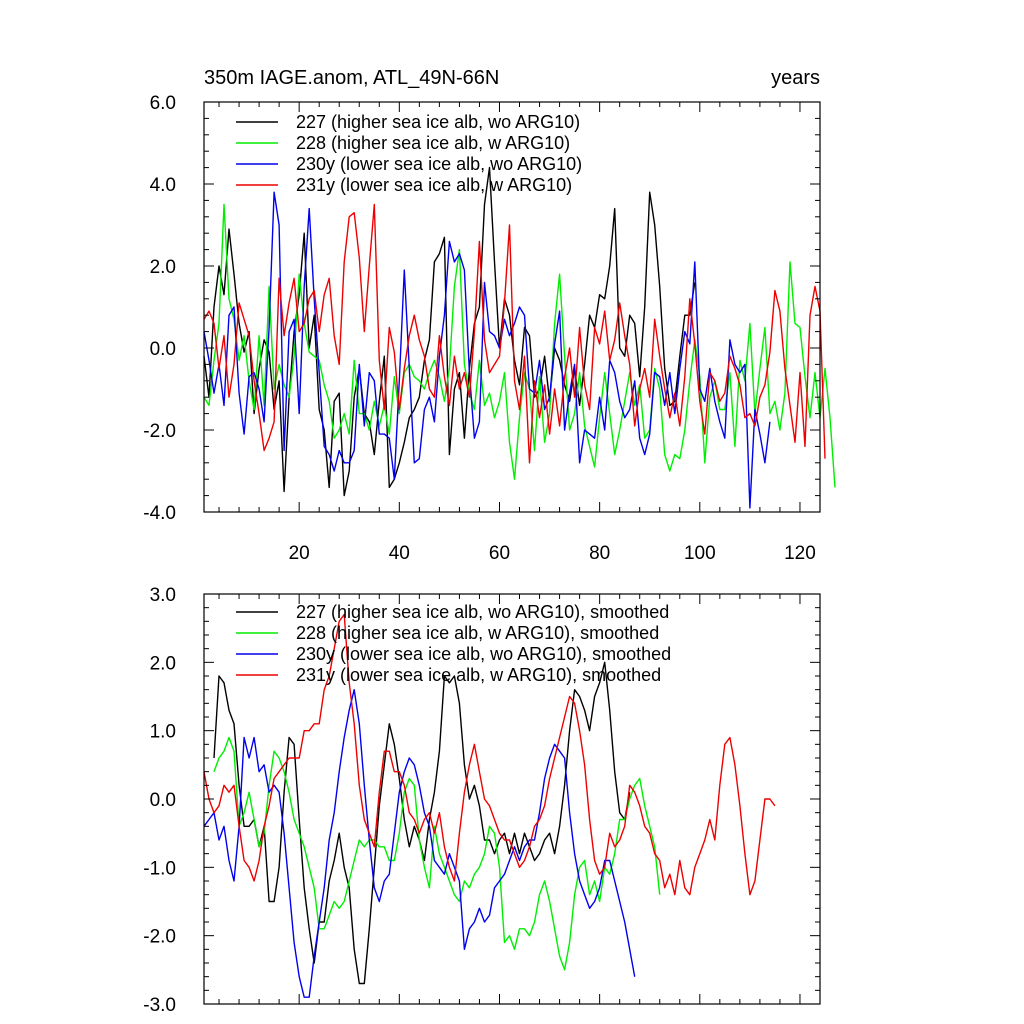 Image resolution: width=1024 pixels, height=1024 pixels. I want to click on y-tick-label: 1.0, so click(163, 732).